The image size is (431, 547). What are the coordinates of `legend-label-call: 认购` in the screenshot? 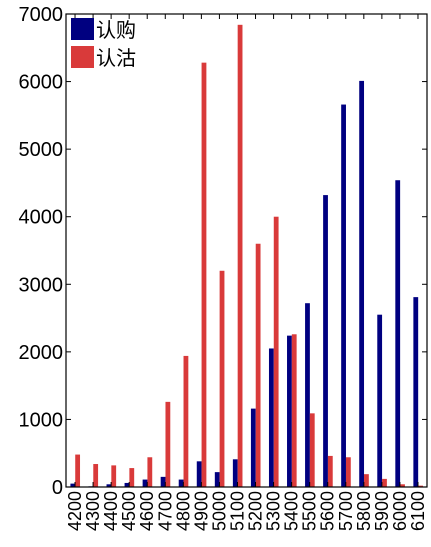 It's located at (116, 30).